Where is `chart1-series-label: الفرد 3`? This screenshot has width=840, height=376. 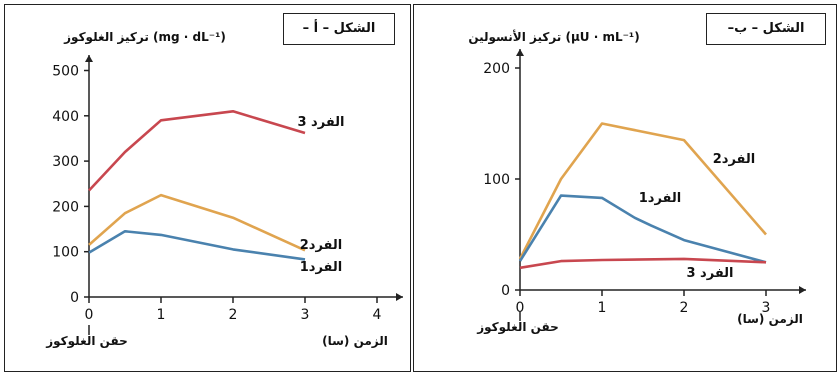 chart1-series-label: الفرد 3 is located at coordinates (320, 122).